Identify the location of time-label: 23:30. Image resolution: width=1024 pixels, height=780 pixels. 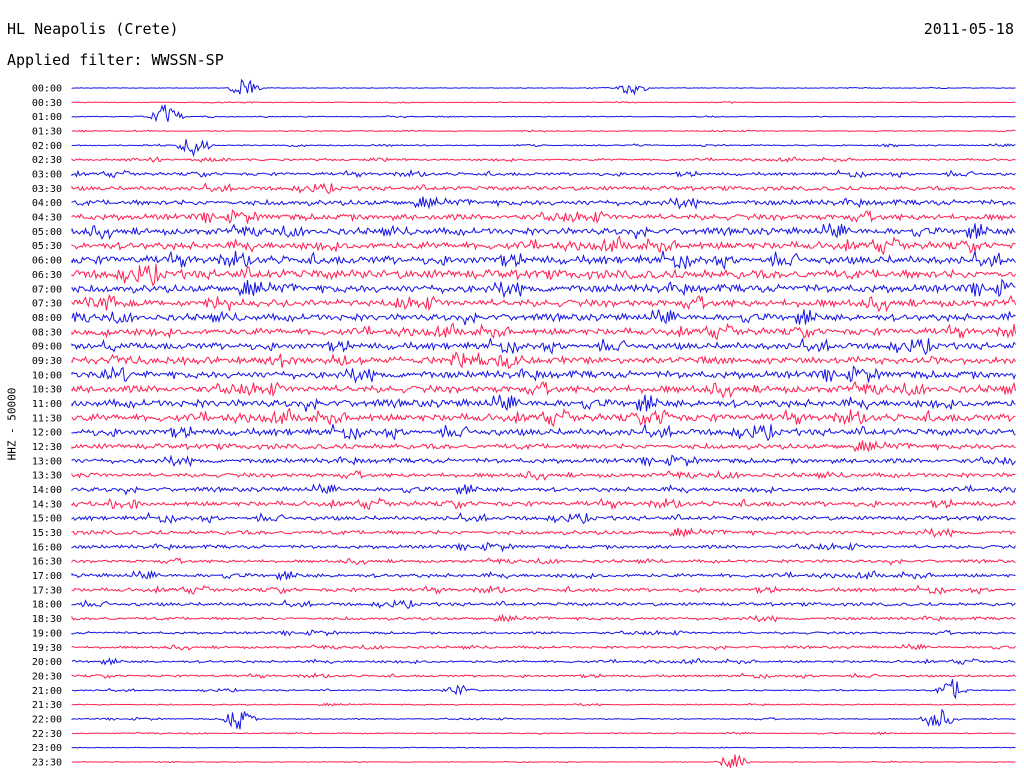
(47, 762).